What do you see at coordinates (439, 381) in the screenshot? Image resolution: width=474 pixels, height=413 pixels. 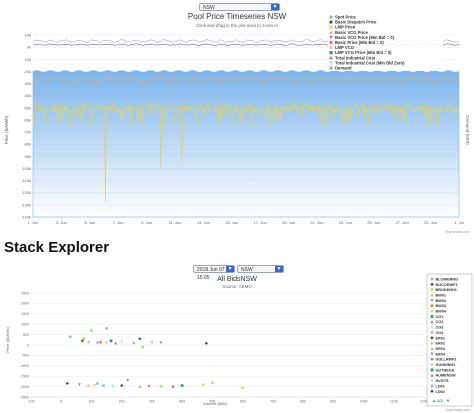 I see `legend-item: HVGTS` at bounding box center [439, 381].